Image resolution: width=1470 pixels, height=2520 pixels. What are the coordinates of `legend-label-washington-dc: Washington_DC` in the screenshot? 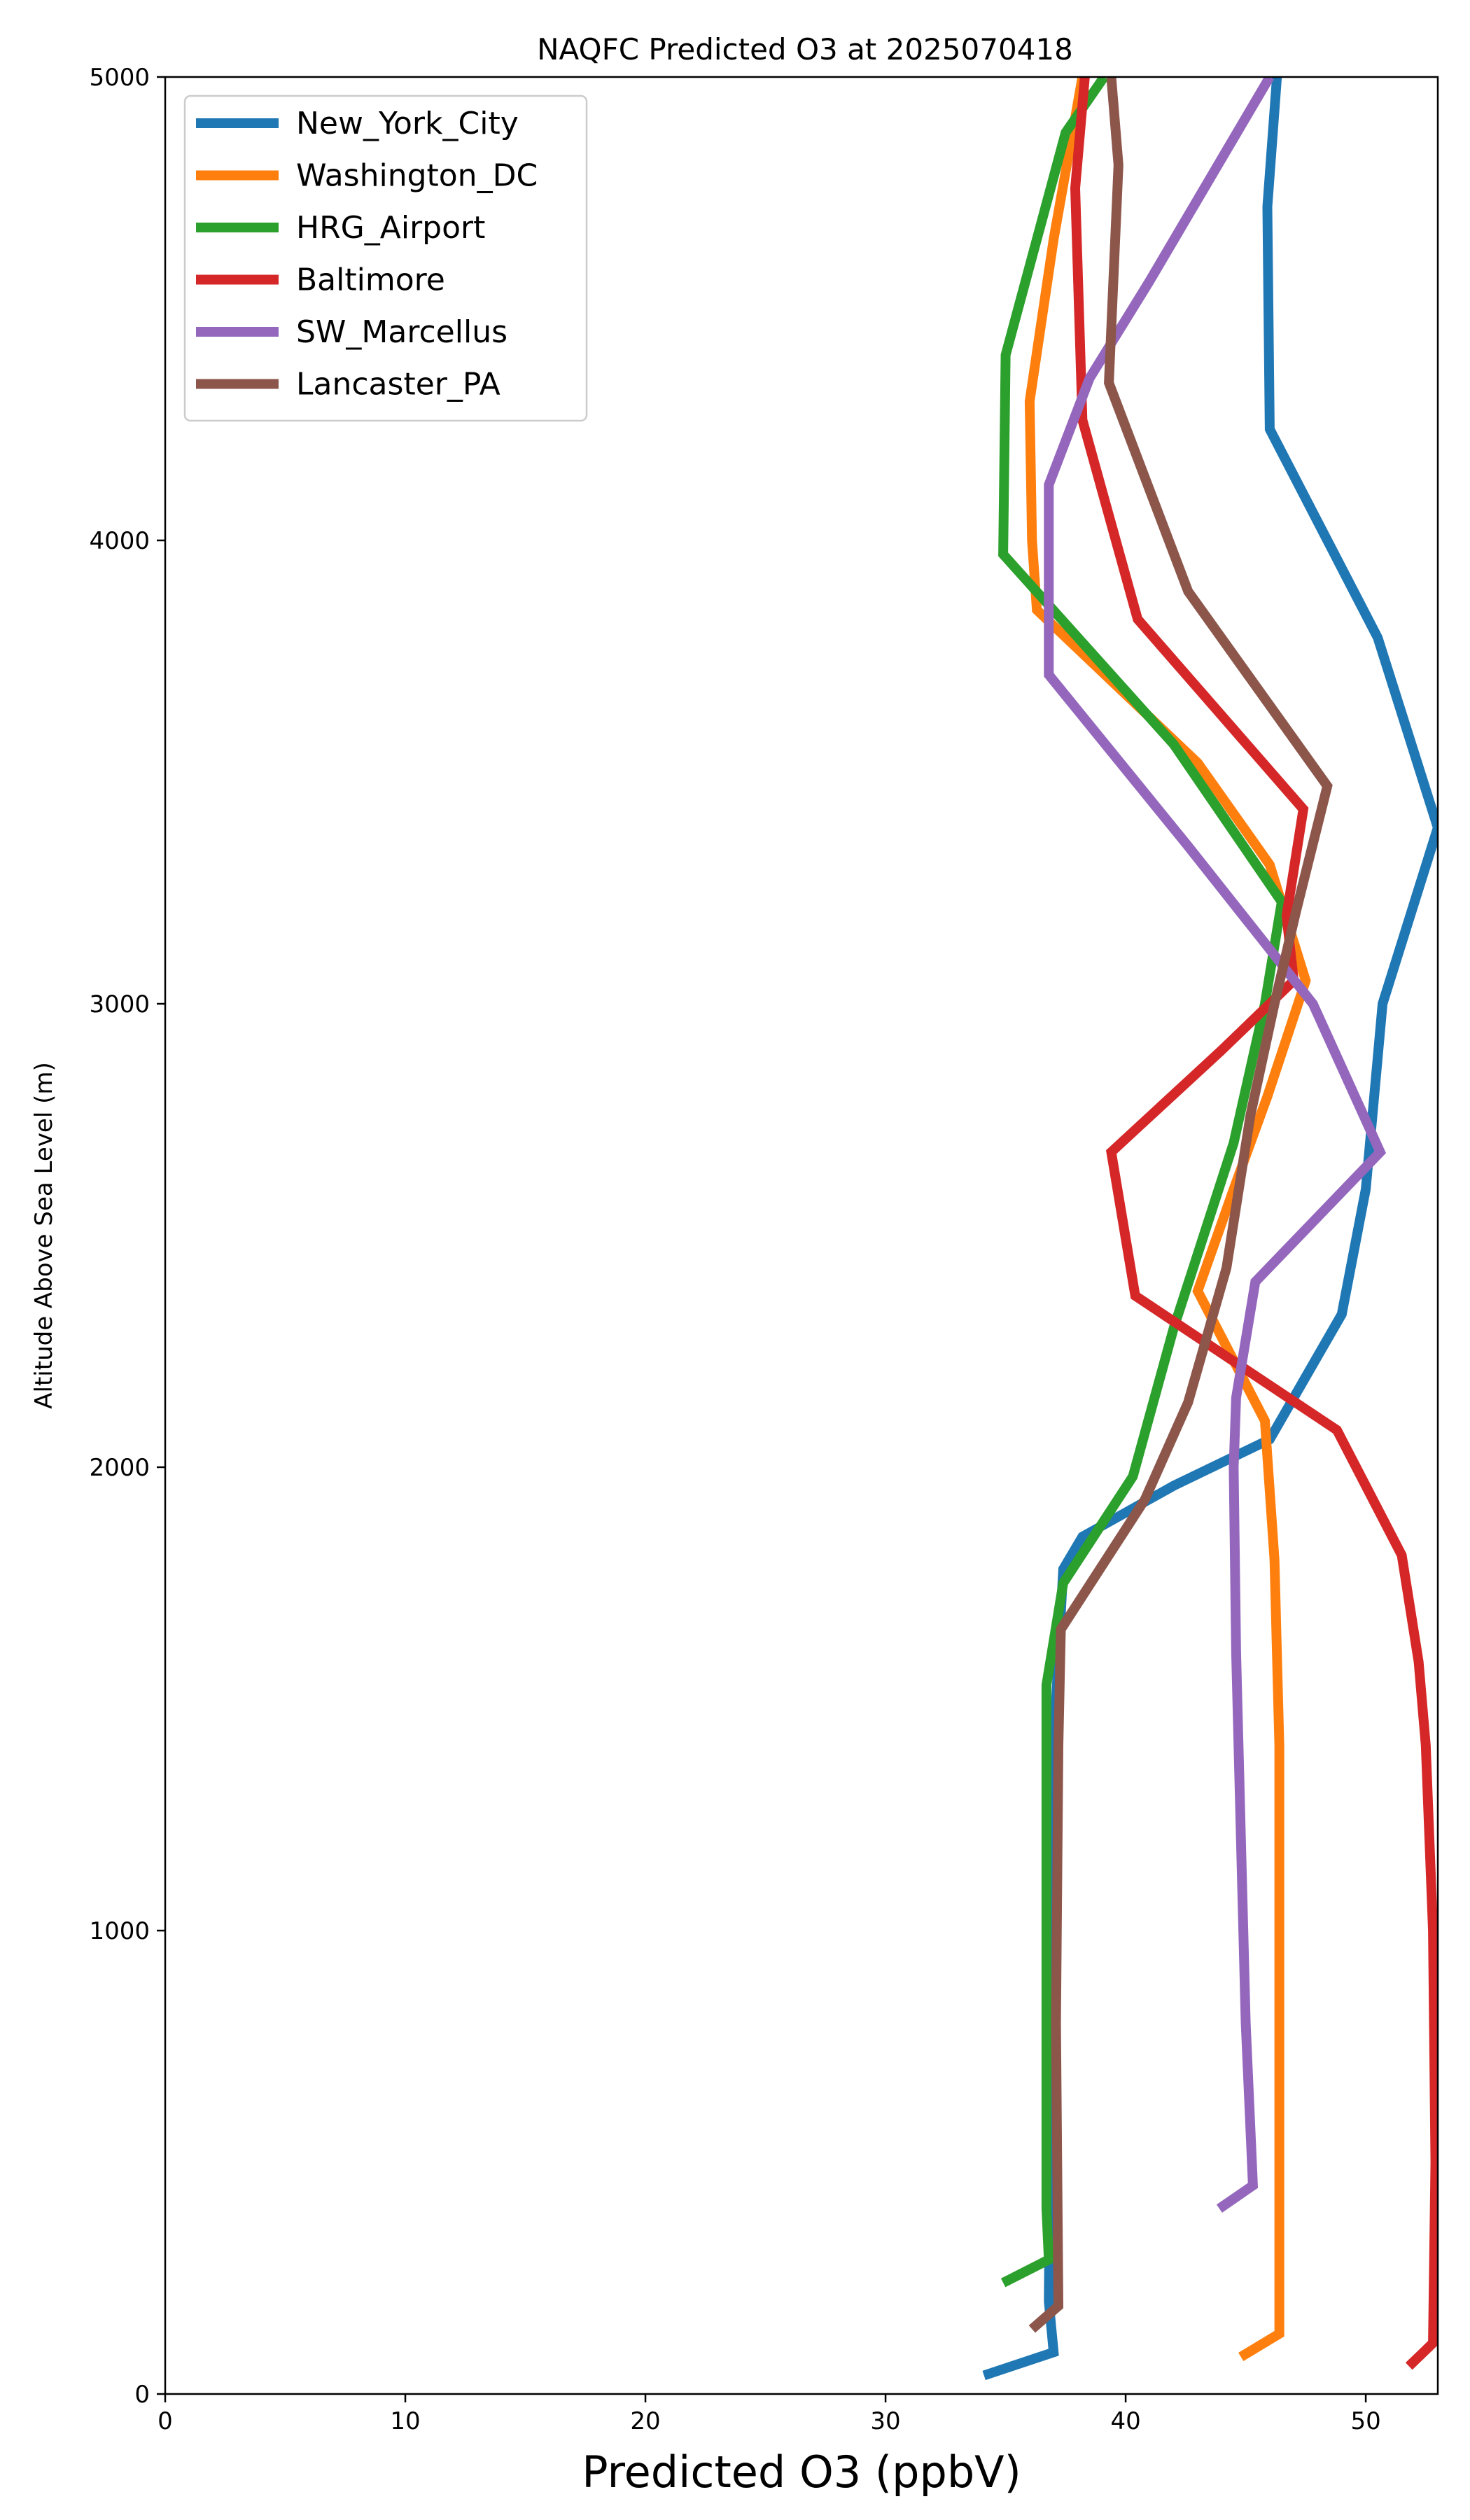 It's located at (417, 176).